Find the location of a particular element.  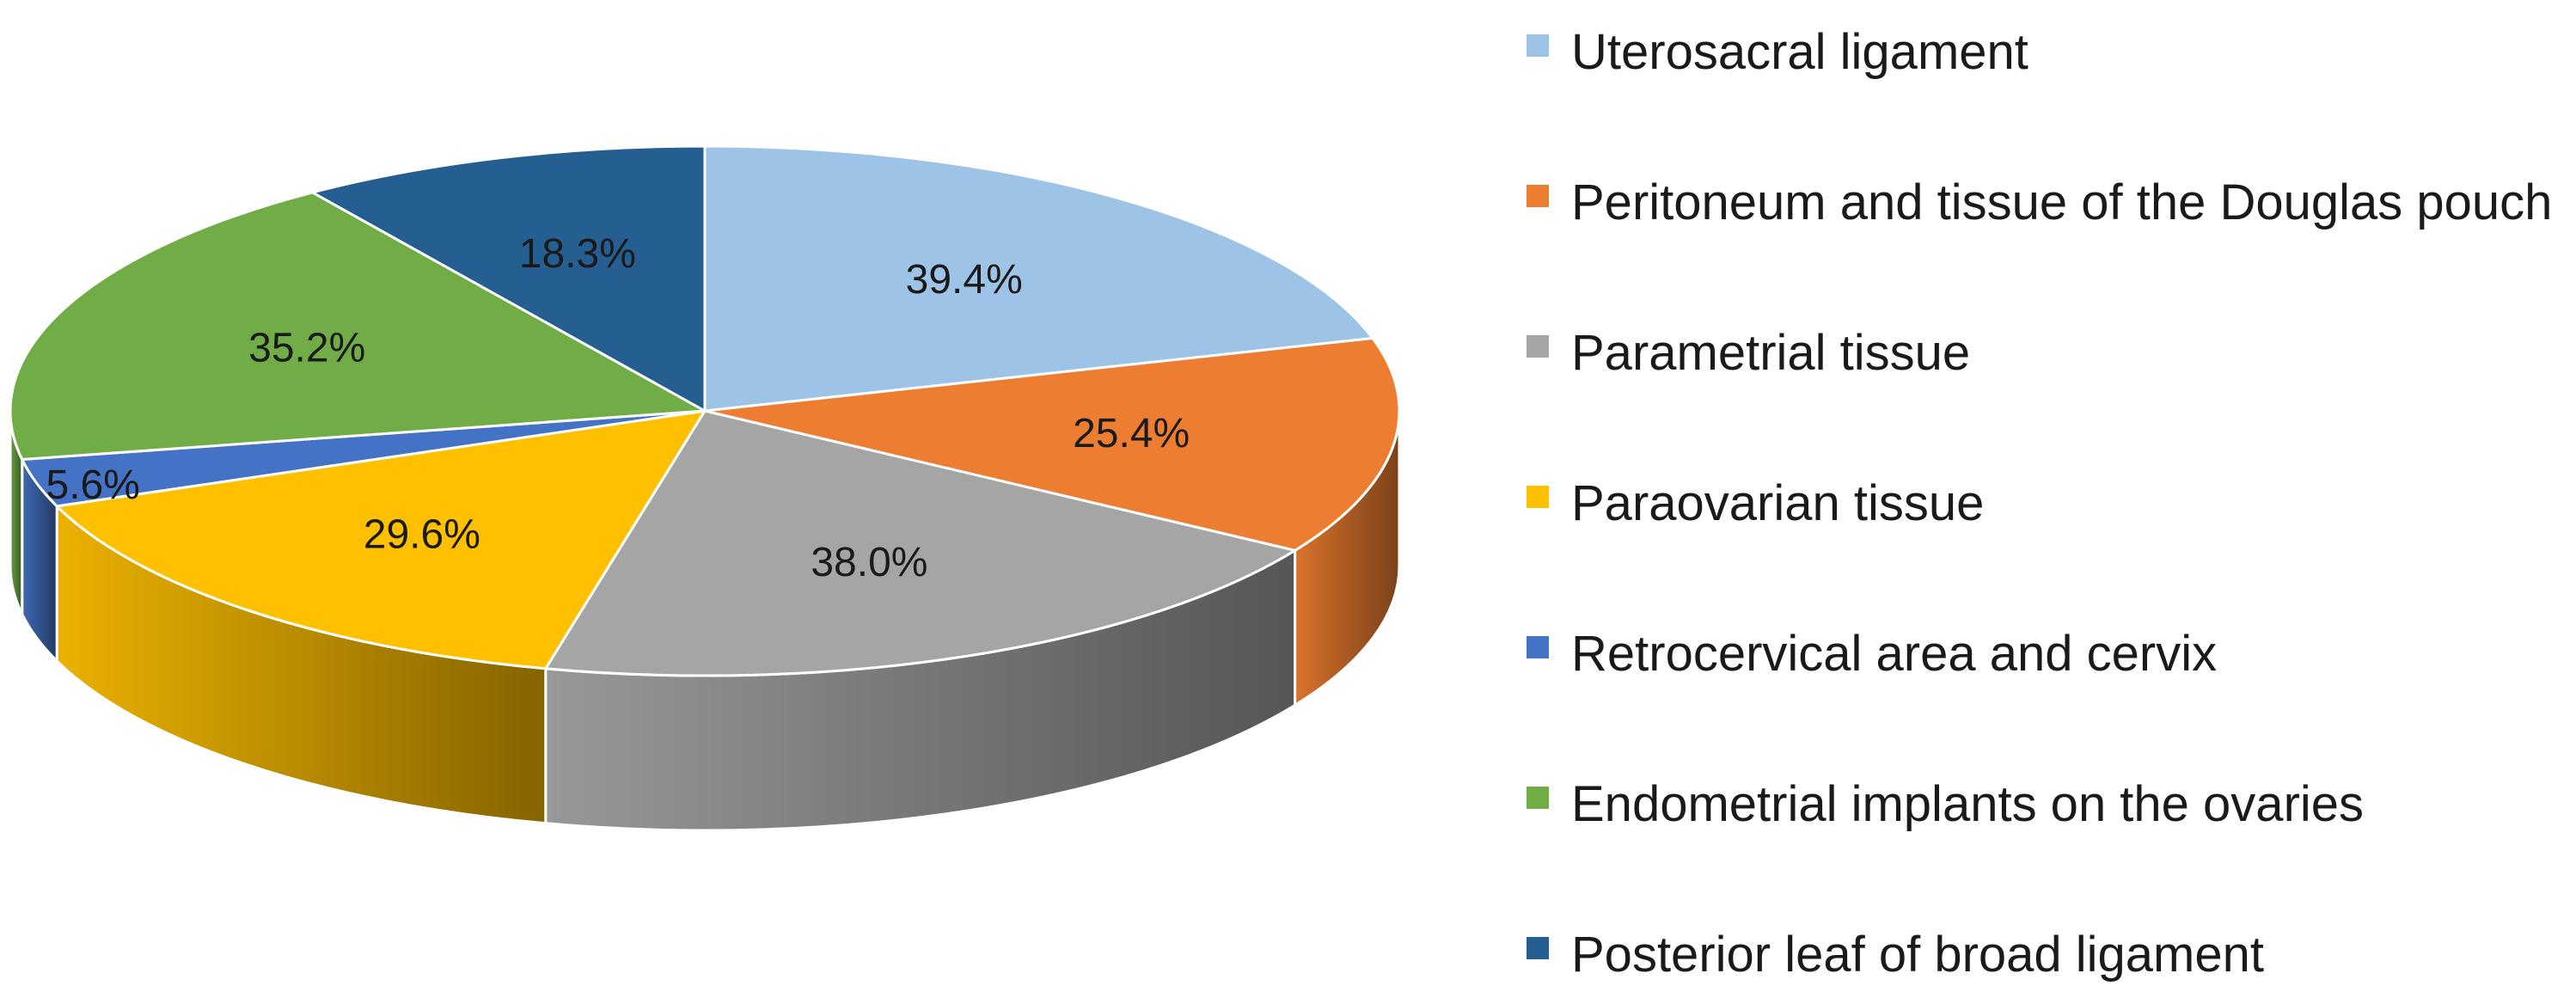

legend-item-paraovarian-tissue: Paraovarian tissue is located at coordinates (2047, 504).